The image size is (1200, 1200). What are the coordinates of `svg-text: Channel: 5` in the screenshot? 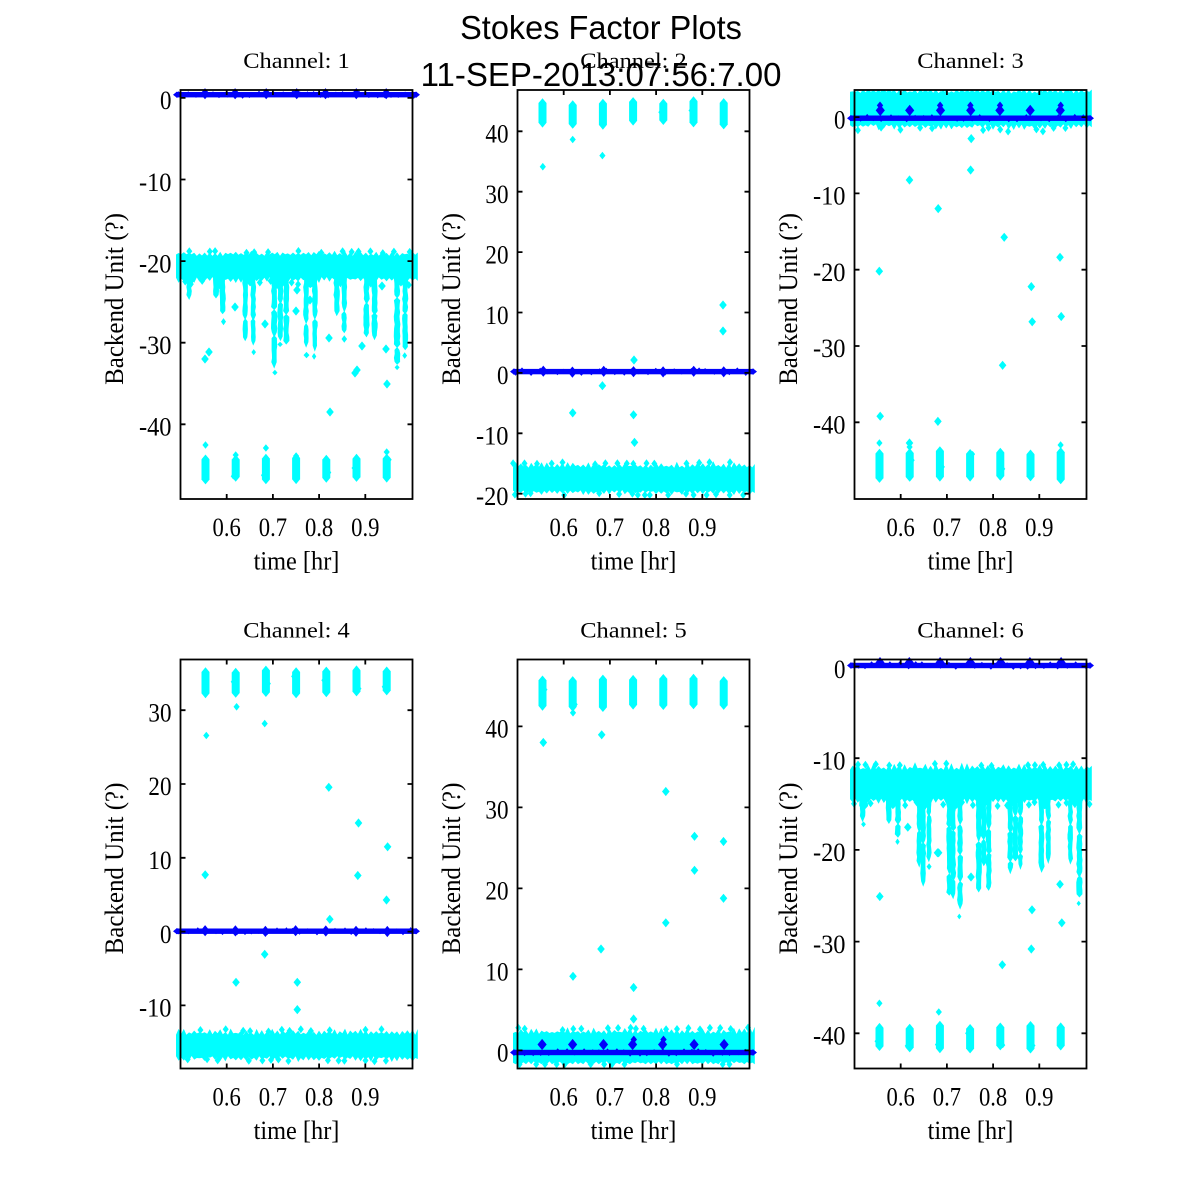 It's located at (633, 630).